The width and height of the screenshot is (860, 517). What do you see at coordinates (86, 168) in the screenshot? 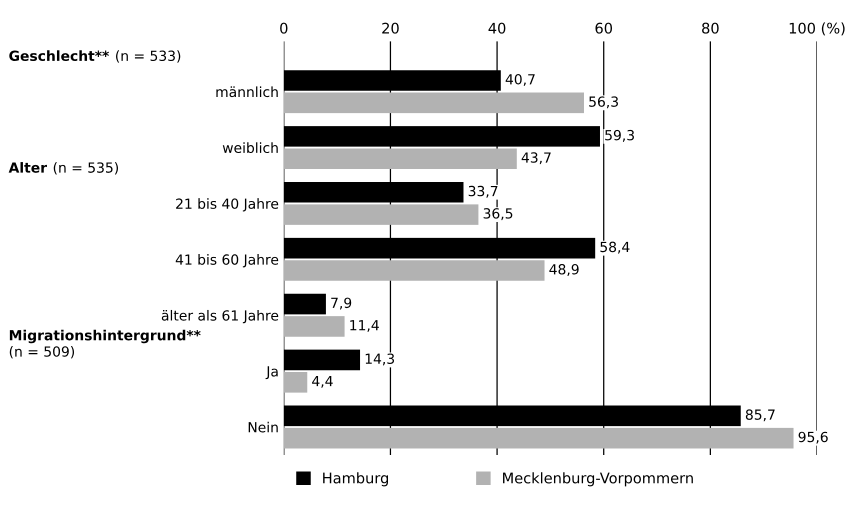
I see `text: (n = 535)` at bounding box center [86, 168].